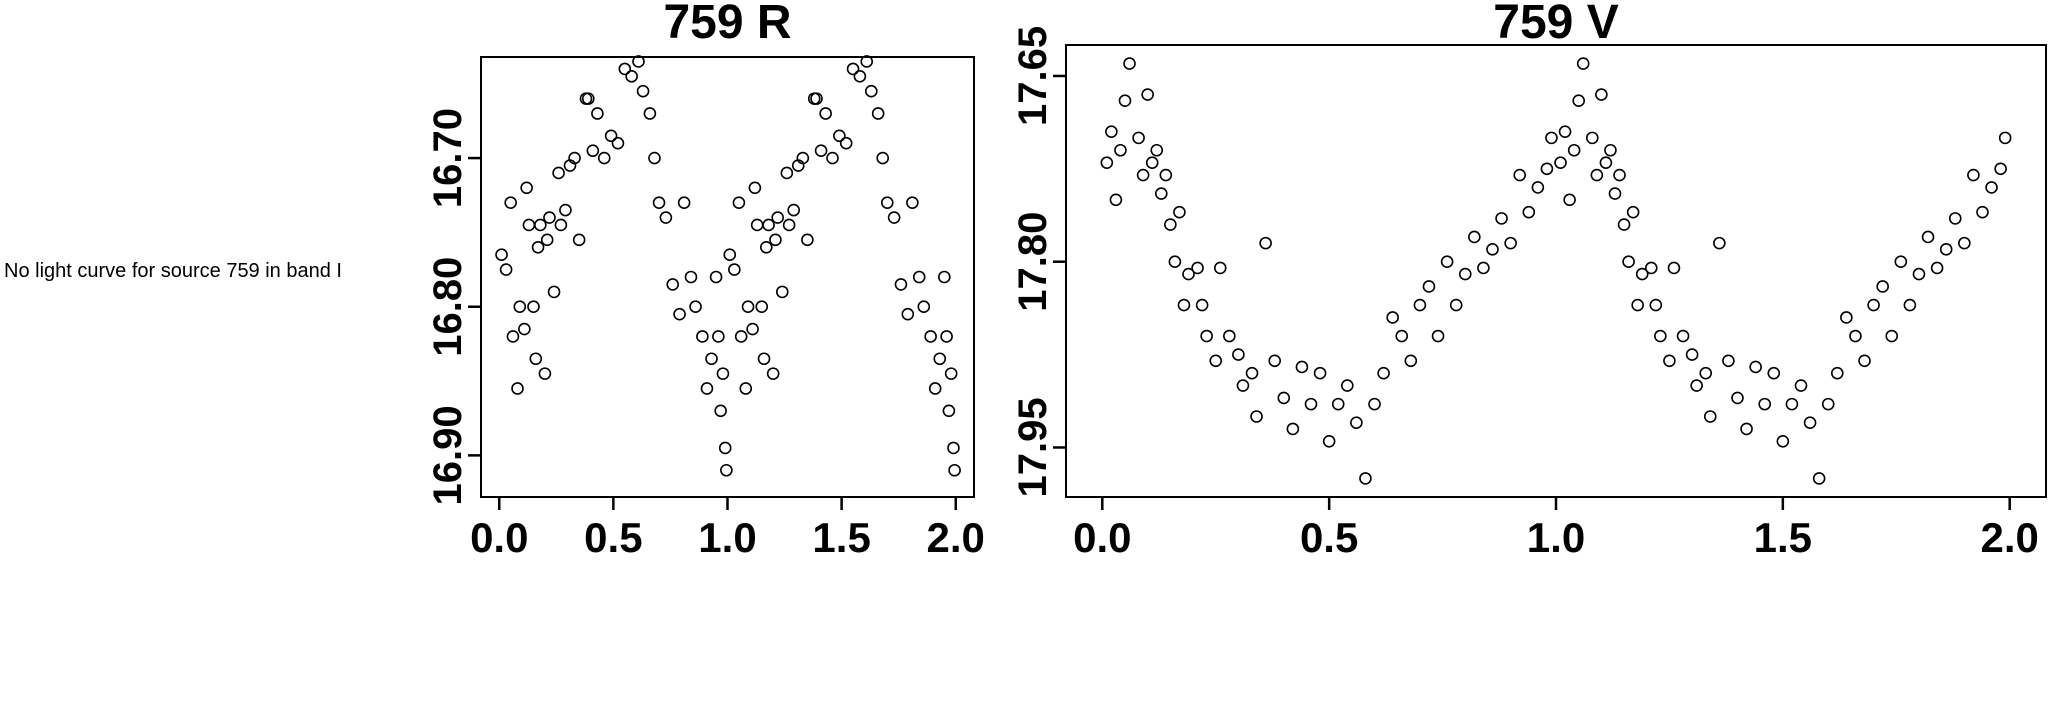 This screenshot has height=710, width=2057. What do you see at coordinates (1556, 537) in the screenshot?
I see `x-tick-label: 1.0` at bounding box center [1556, 537].